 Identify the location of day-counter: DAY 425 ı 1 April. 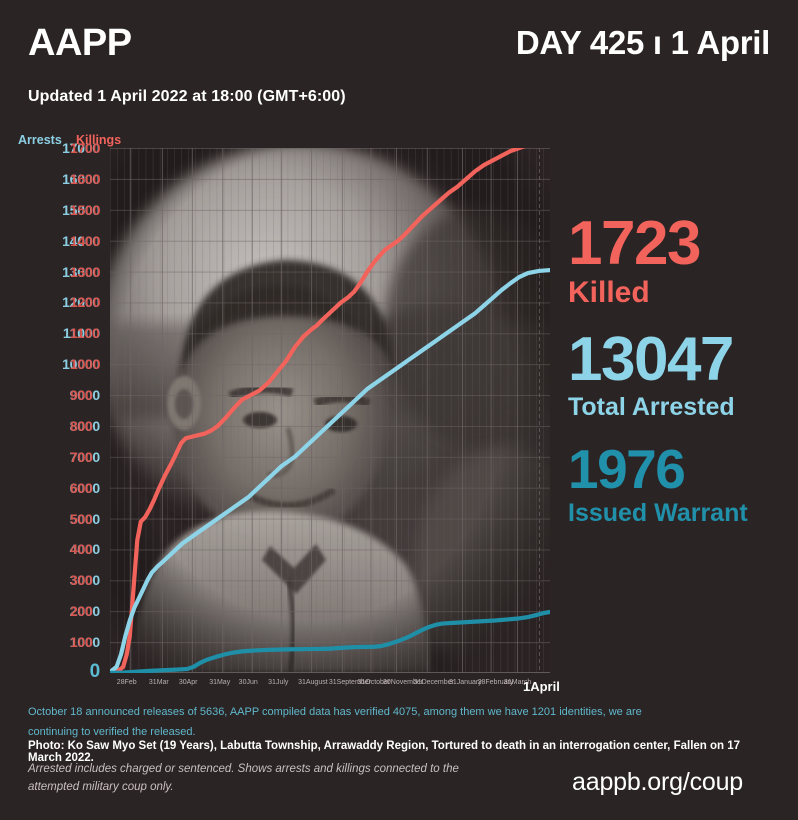
(642, 42).